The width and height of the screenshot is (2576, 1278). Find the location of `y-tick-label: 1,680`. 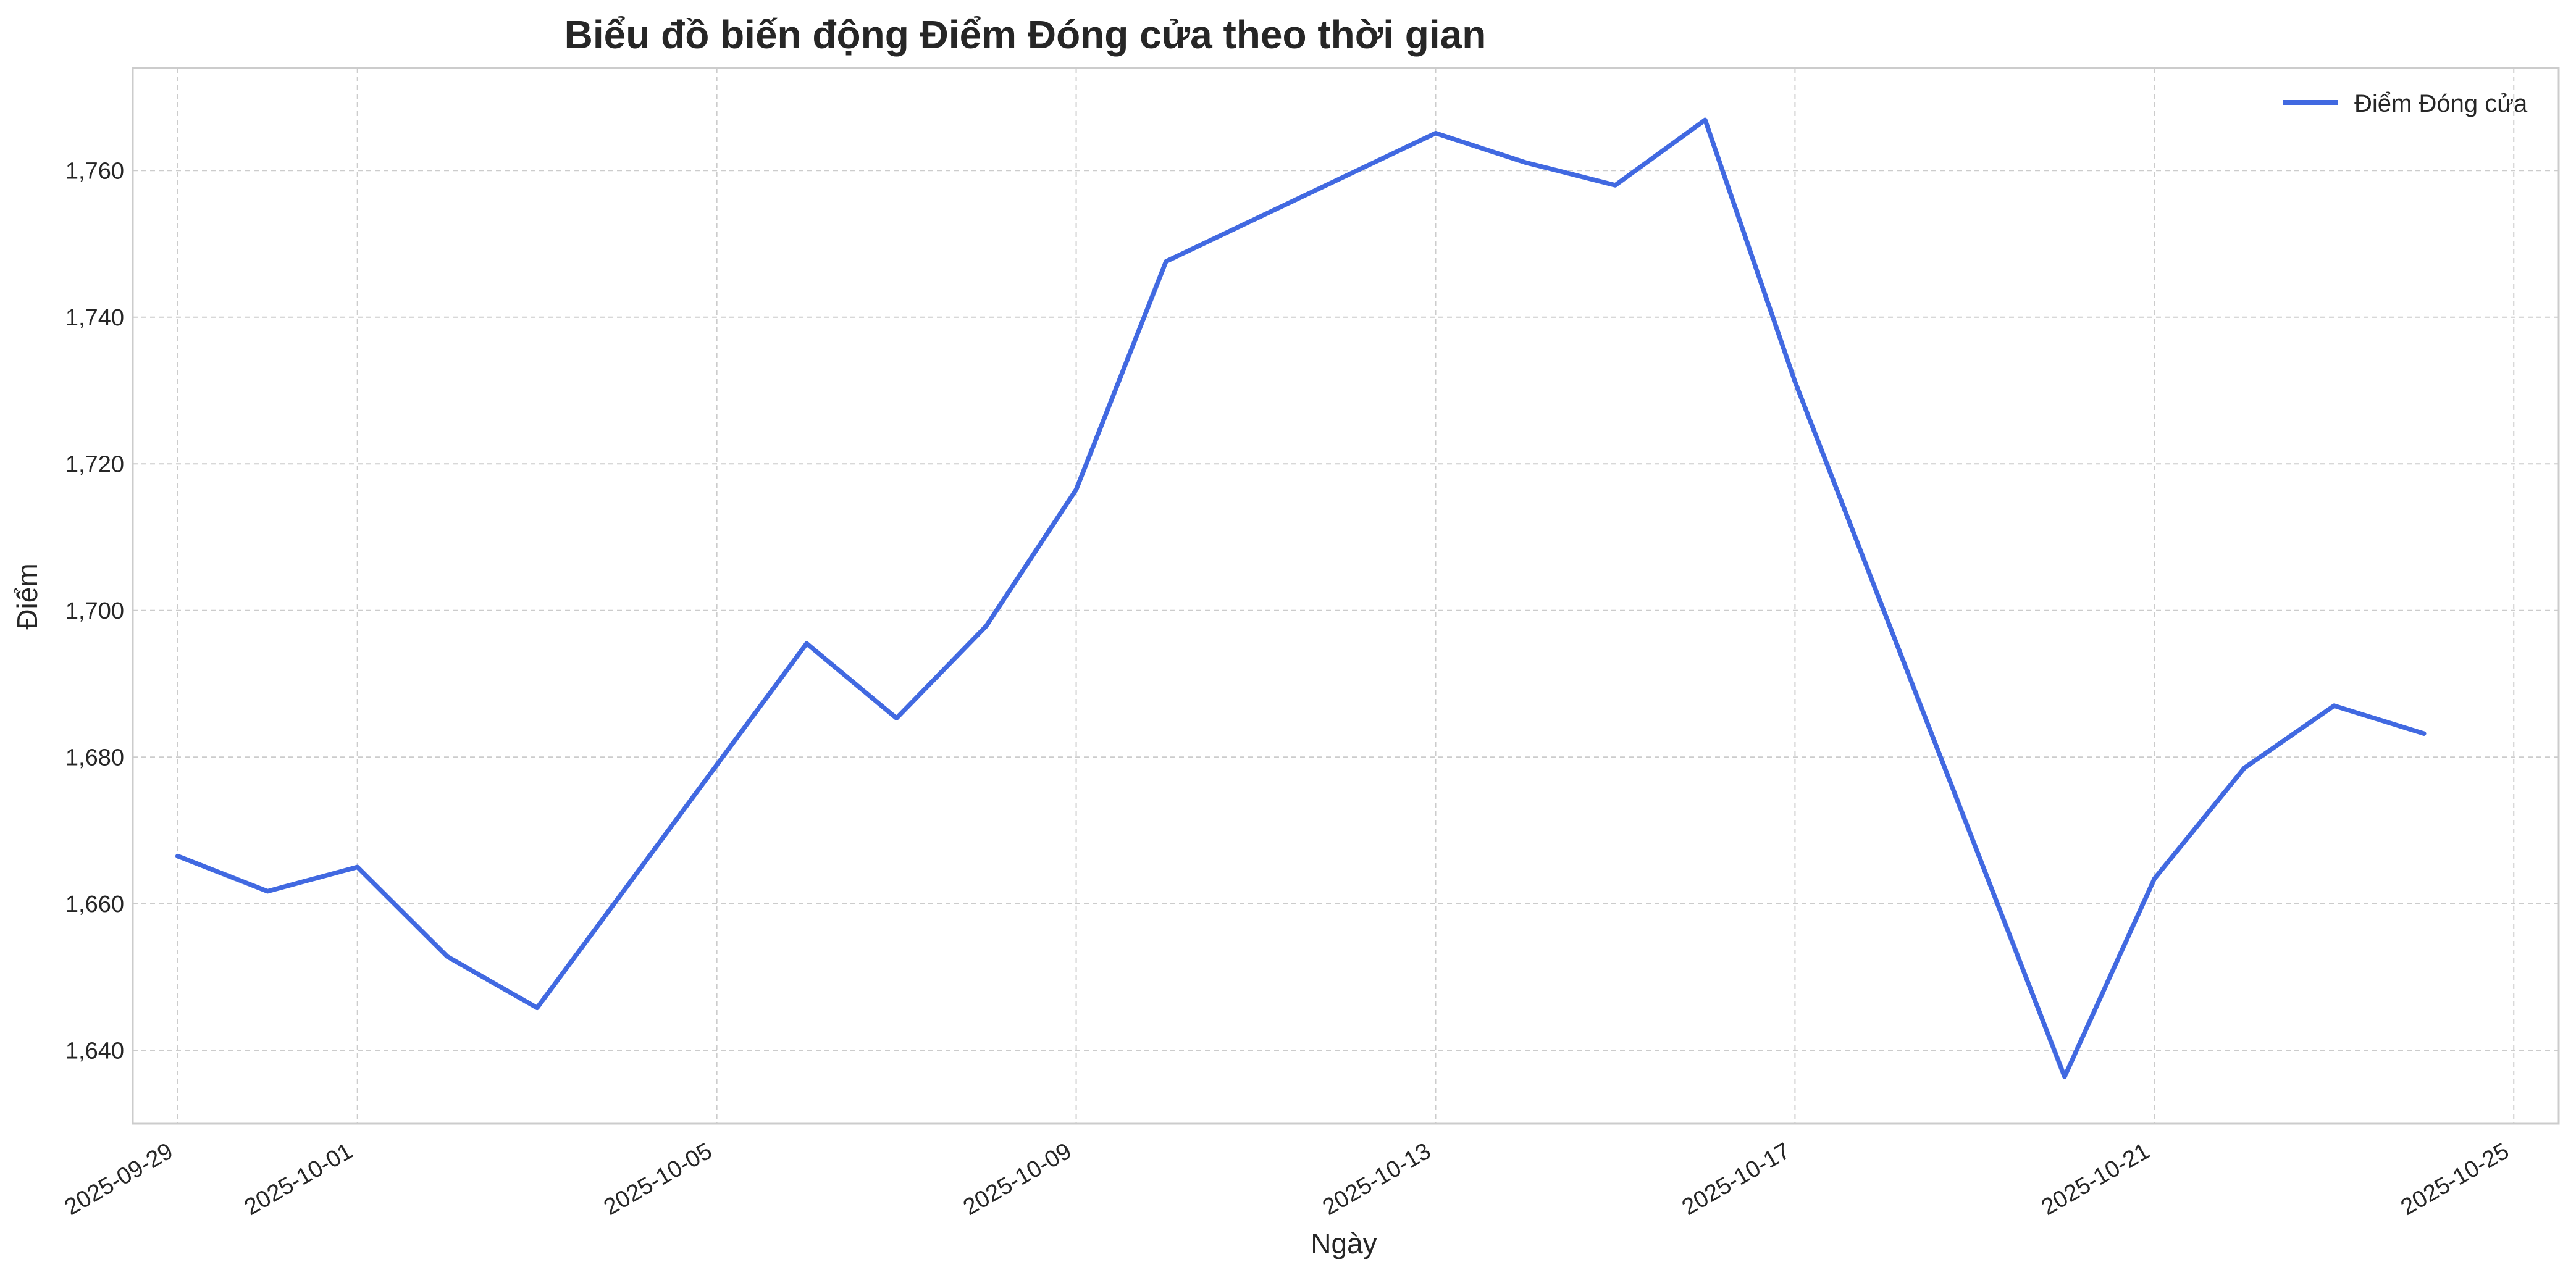

y-tick-label: 1,680 is located at coordinates (94, 758).